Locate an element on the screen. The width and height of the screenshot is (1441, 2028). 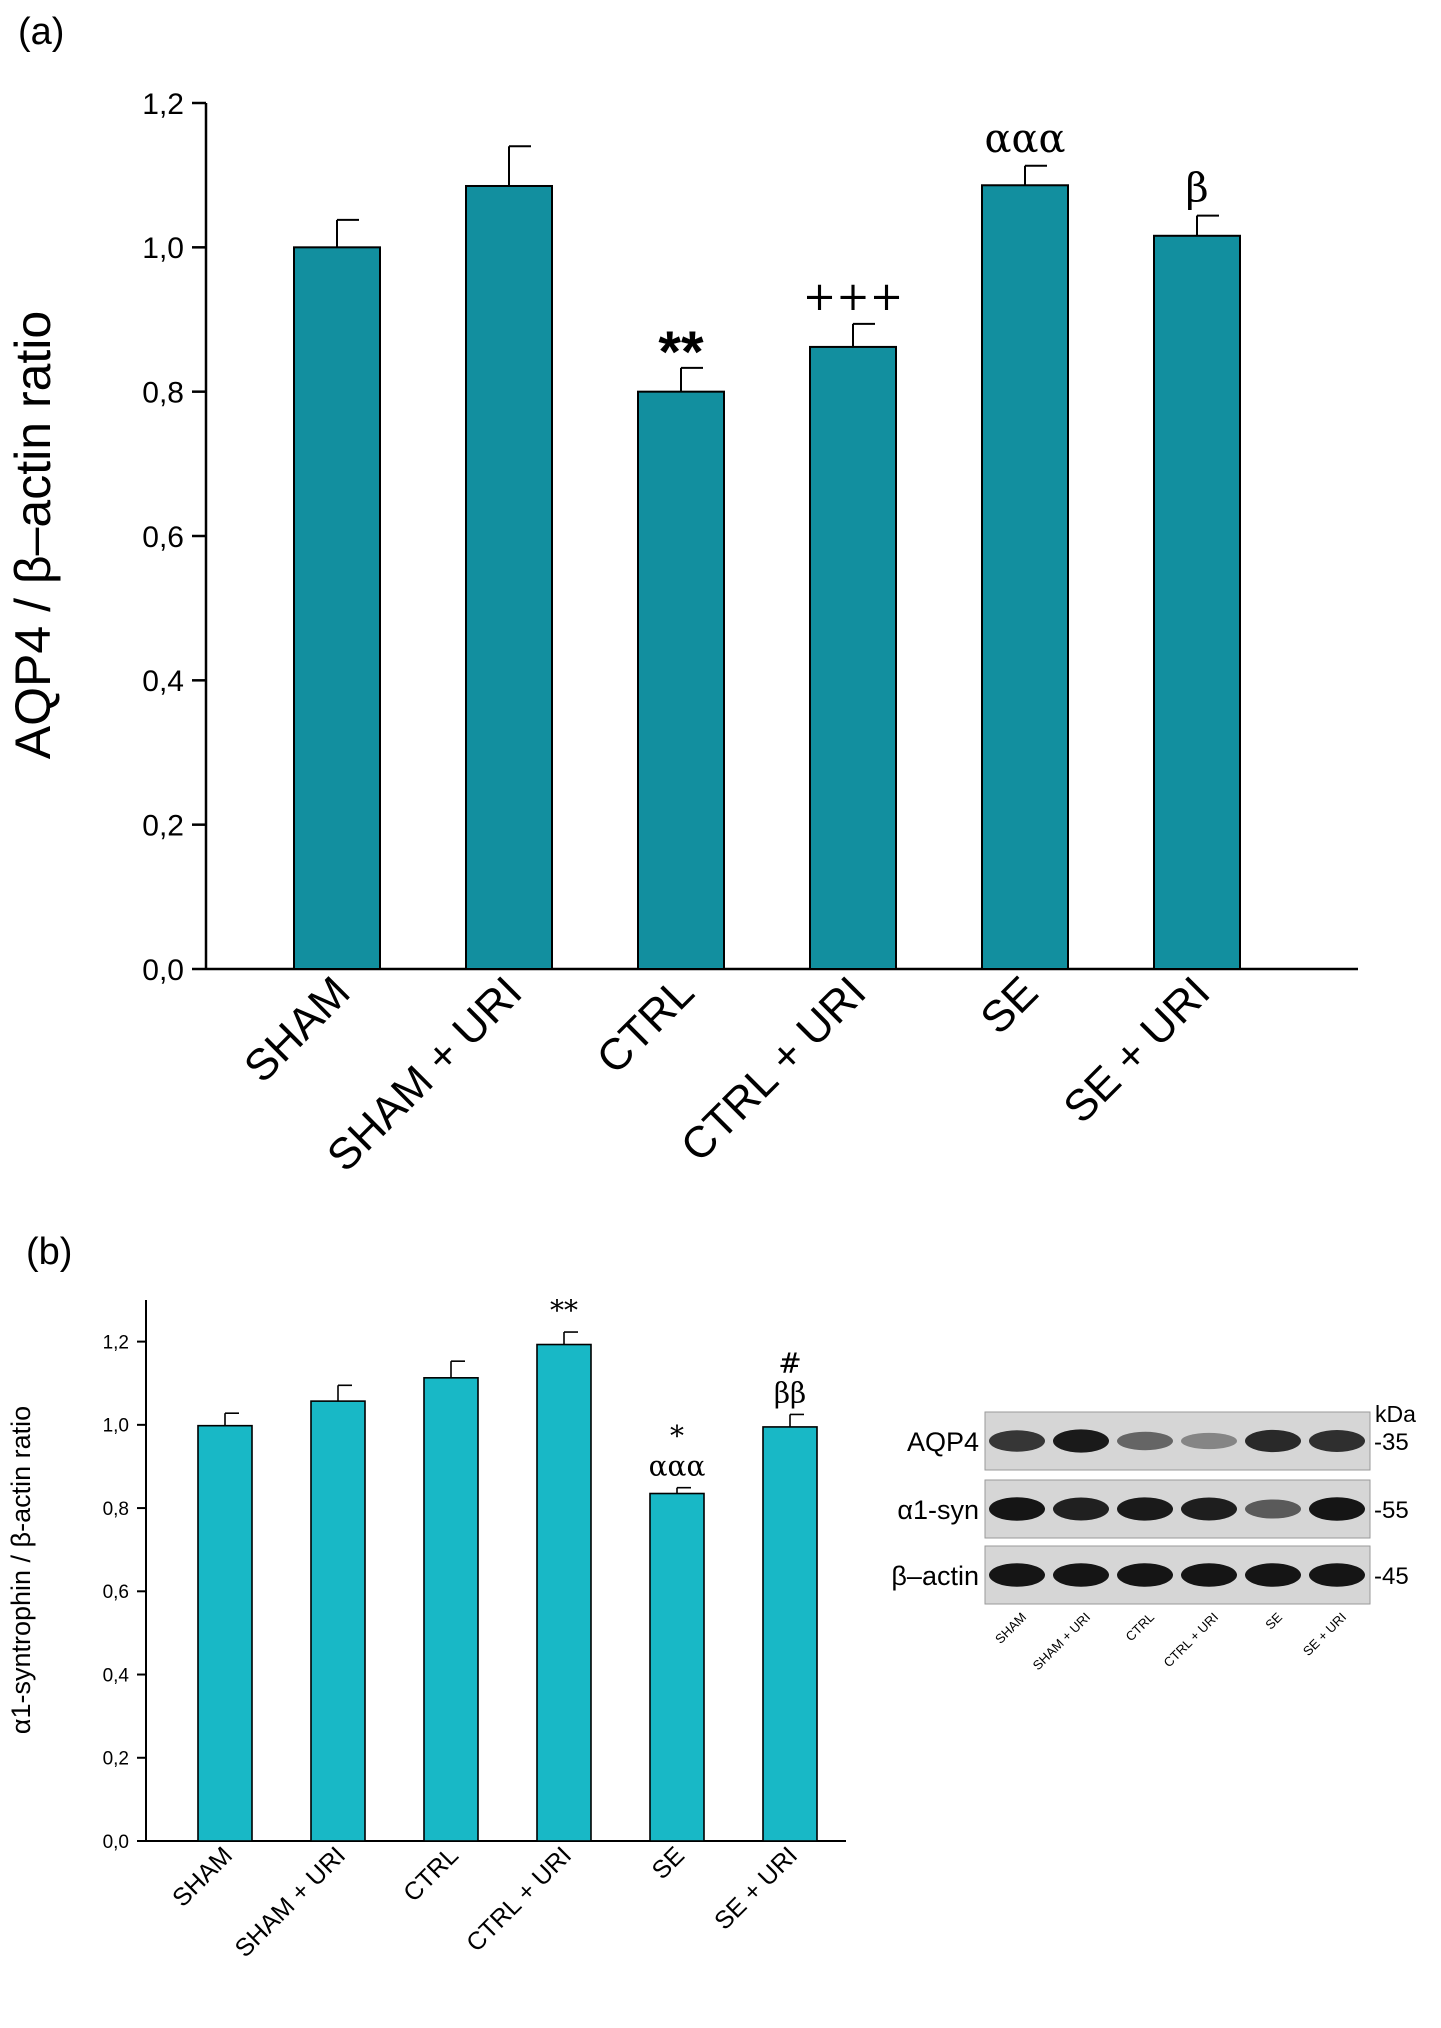
panel-b-y-label: α1-syntrophin / β-actin ratio is located at coordinates (21, 1570).